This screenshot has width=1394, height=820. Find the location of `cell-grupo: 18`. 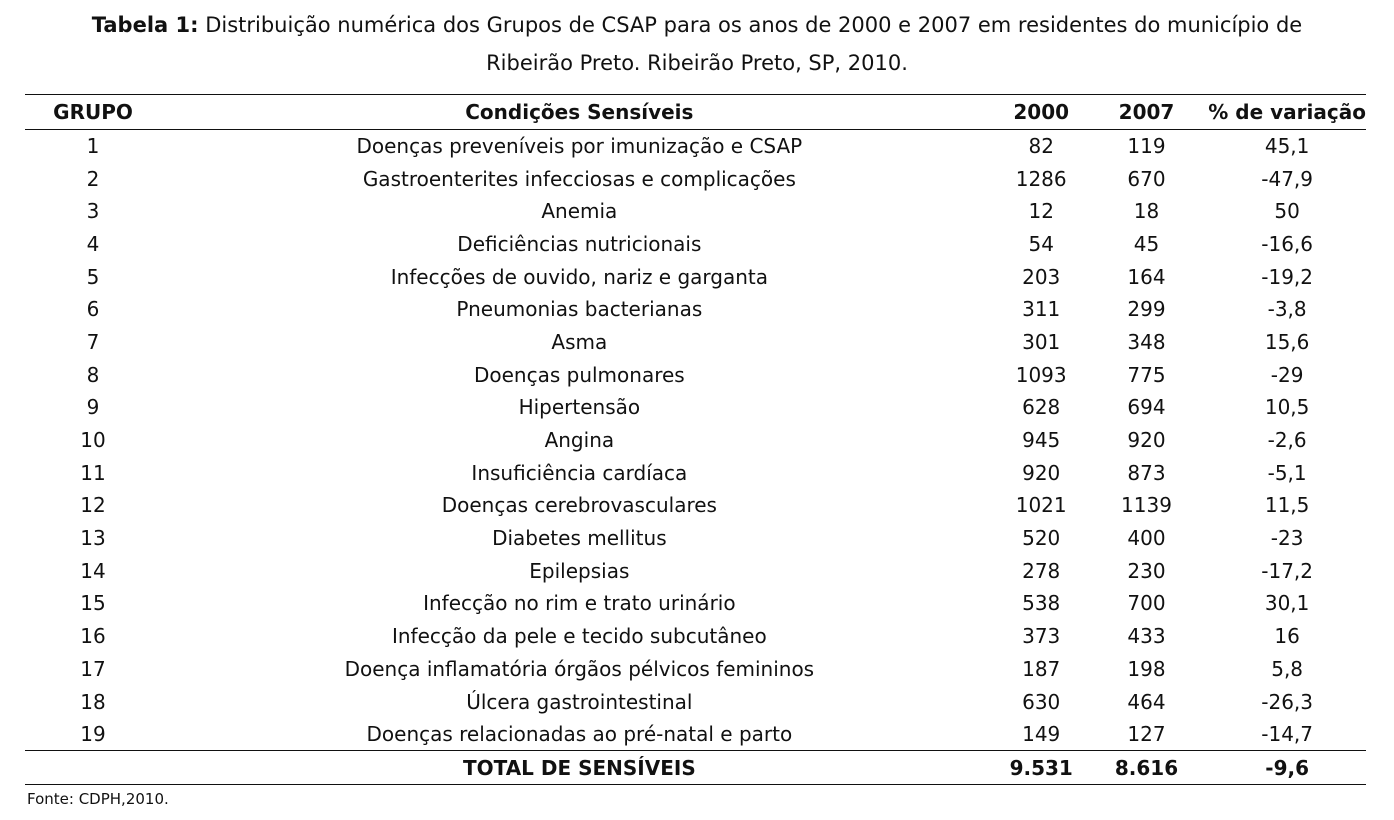

cell-grupo: 18 is located at coordinates (93, 701).